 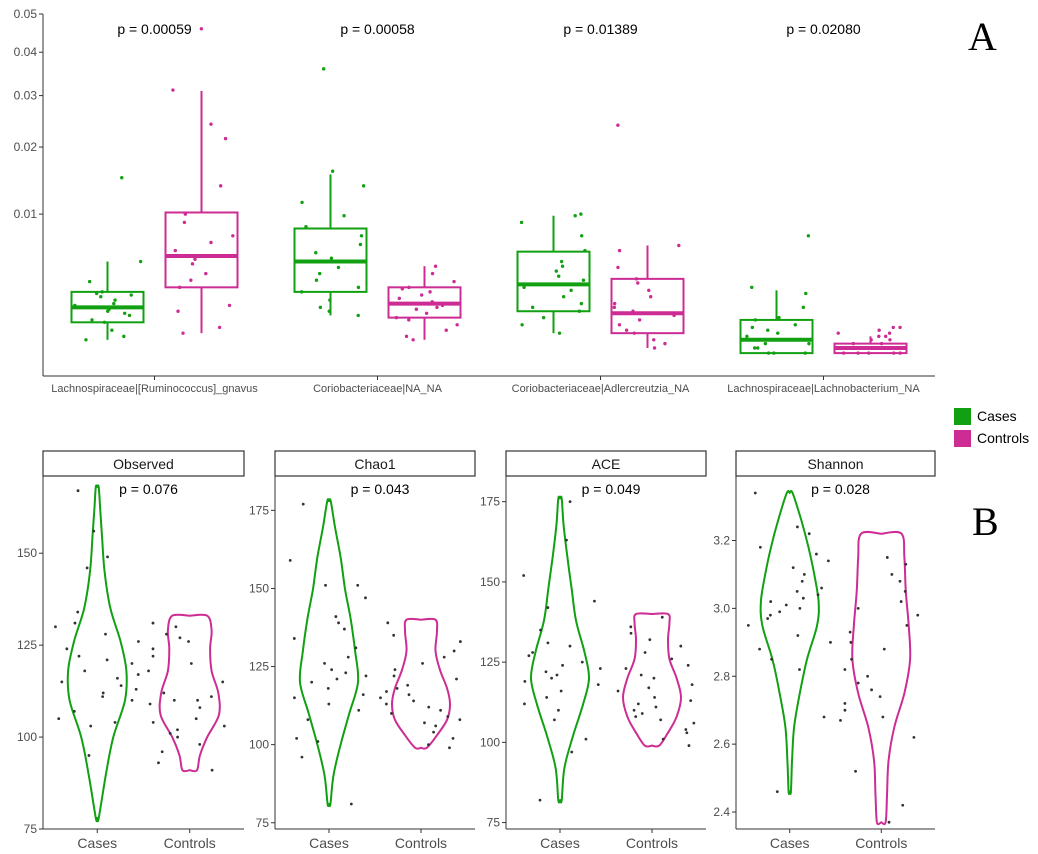 I want to click on facet-ace: ACE 75 100 125 150 175 p = 0.049 Cases Controls, so click(x=593, y=650).